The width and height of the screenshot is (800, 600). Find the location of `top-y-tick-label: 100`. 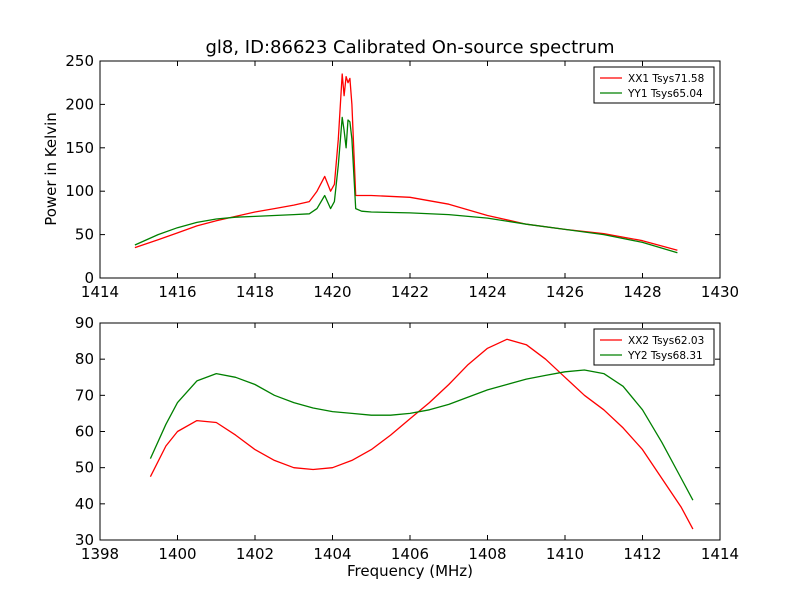

top-y-tick-label: 100 is located at coordinates (79, 191).